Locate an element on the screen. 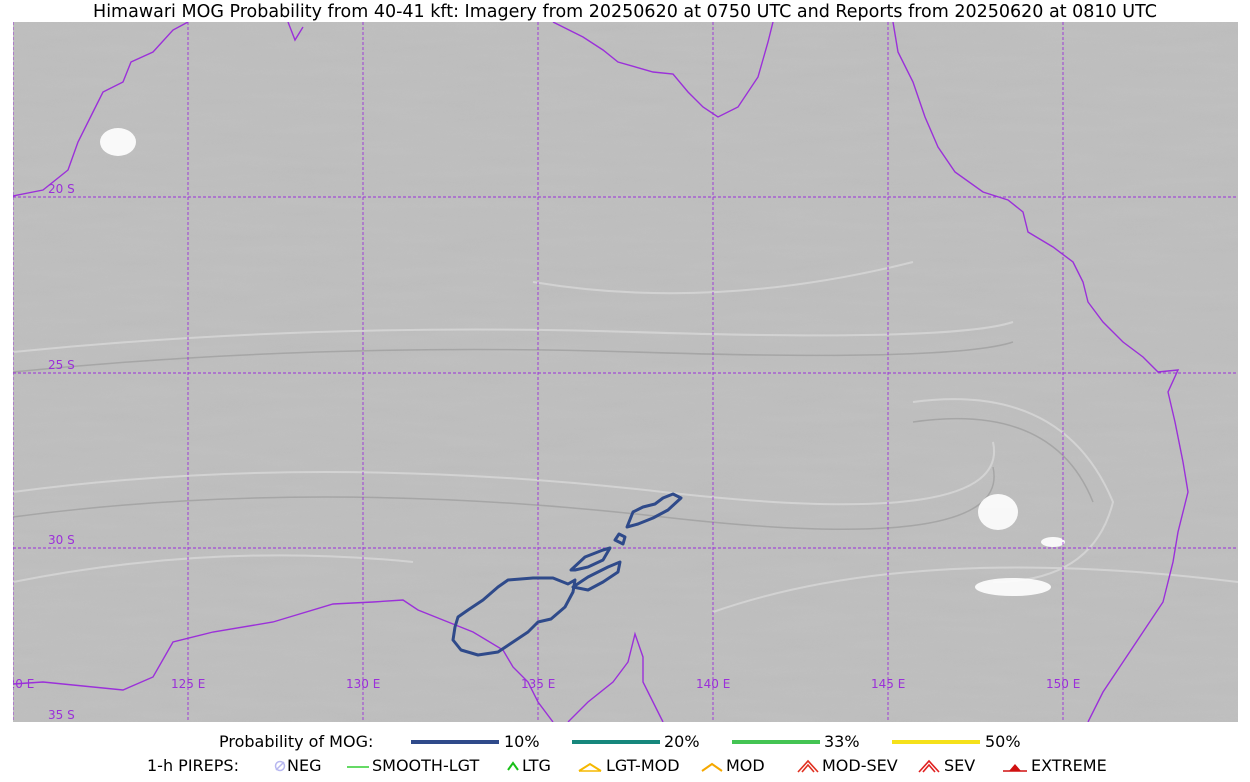 This screenshot has height=782, width=1250. lon-label-125e: 125 E is located at coordinates (188, 684).